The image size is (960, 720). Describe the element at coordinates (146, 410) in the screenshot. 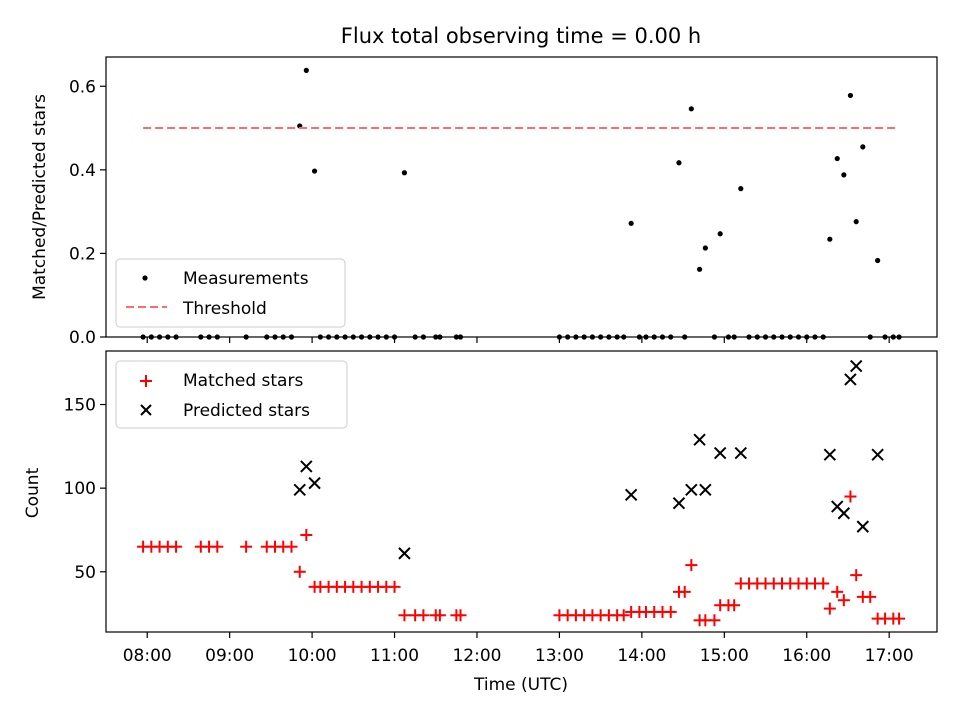

I see `legend-predicted-marker` at that location.